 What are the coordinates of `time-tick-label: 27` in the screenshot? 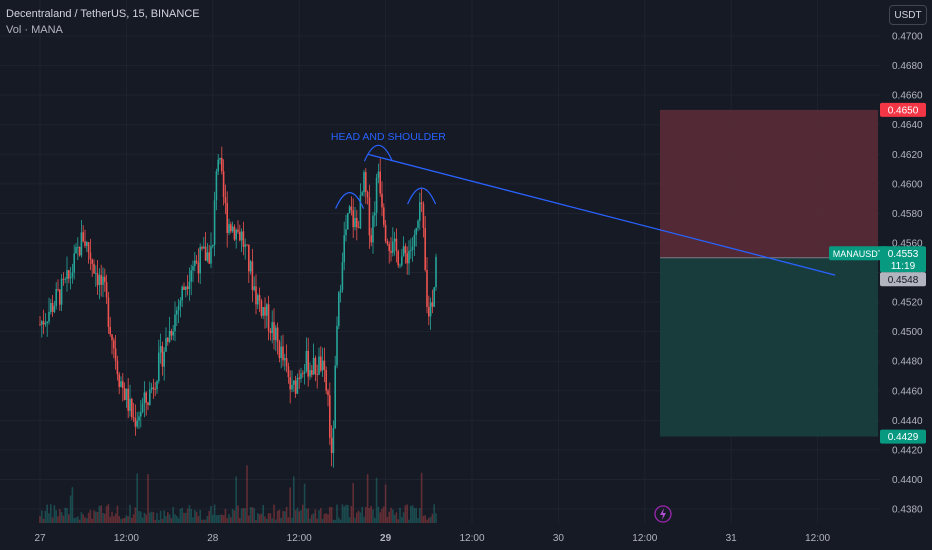 It's located at (40, 538).